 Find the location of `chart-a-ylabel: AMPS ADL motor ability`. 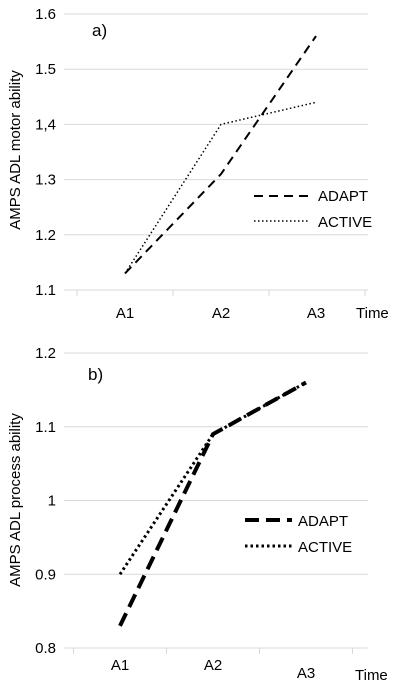

chart-a-ylabel: AMPS ADL motor ability is located at coordinates (15, 150).